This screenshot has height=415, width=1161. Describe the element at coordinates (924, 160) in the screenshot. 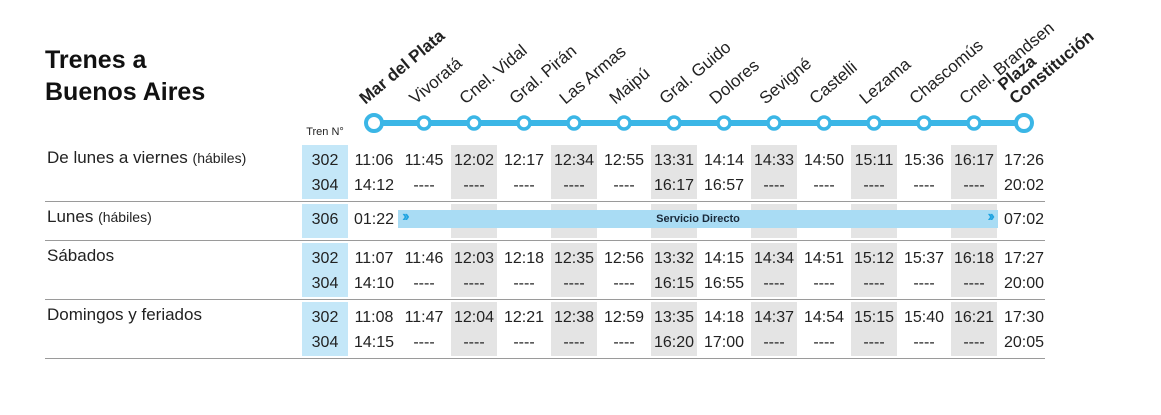

I see `time: 15:36` at that location.